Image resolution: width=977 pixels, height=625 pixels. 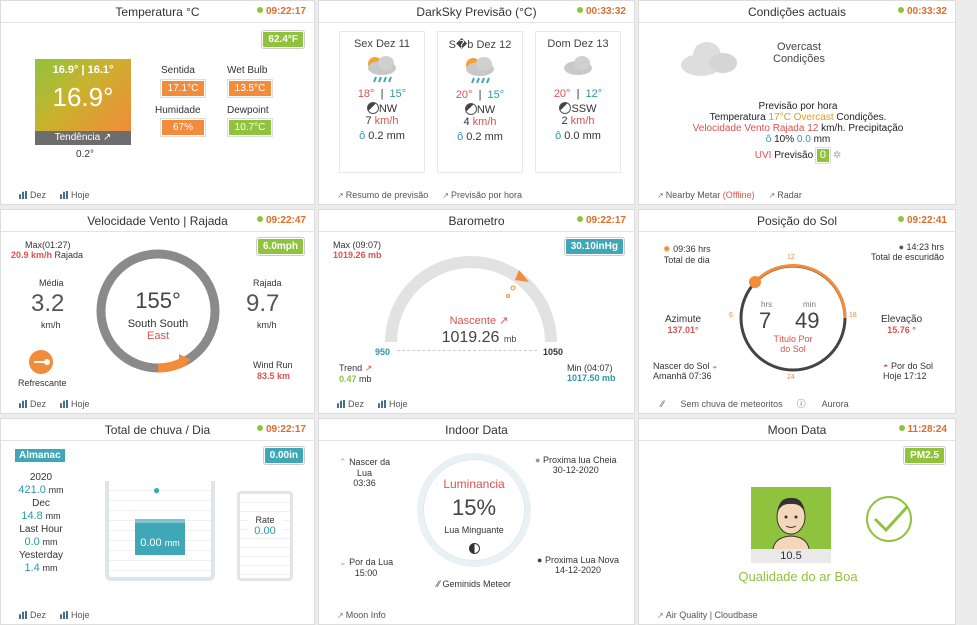 I want to click on azimuth: Azimute 137.01°, so click(x=683, y=324).